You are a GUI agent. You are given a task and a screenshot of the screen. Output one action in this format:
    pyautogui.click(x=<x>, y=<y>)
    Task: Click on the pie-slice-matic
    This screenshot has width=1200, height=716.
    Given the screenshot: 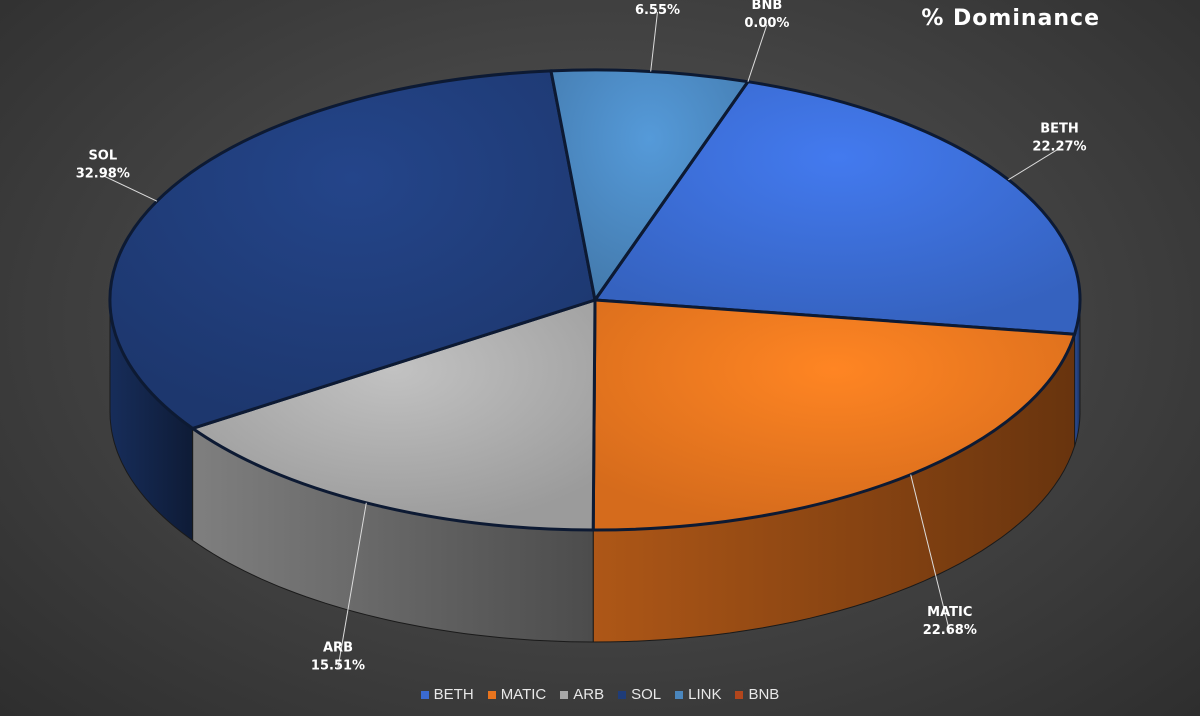 What is the action you would take?
    pyautogui.click(x=834, y=415)
    